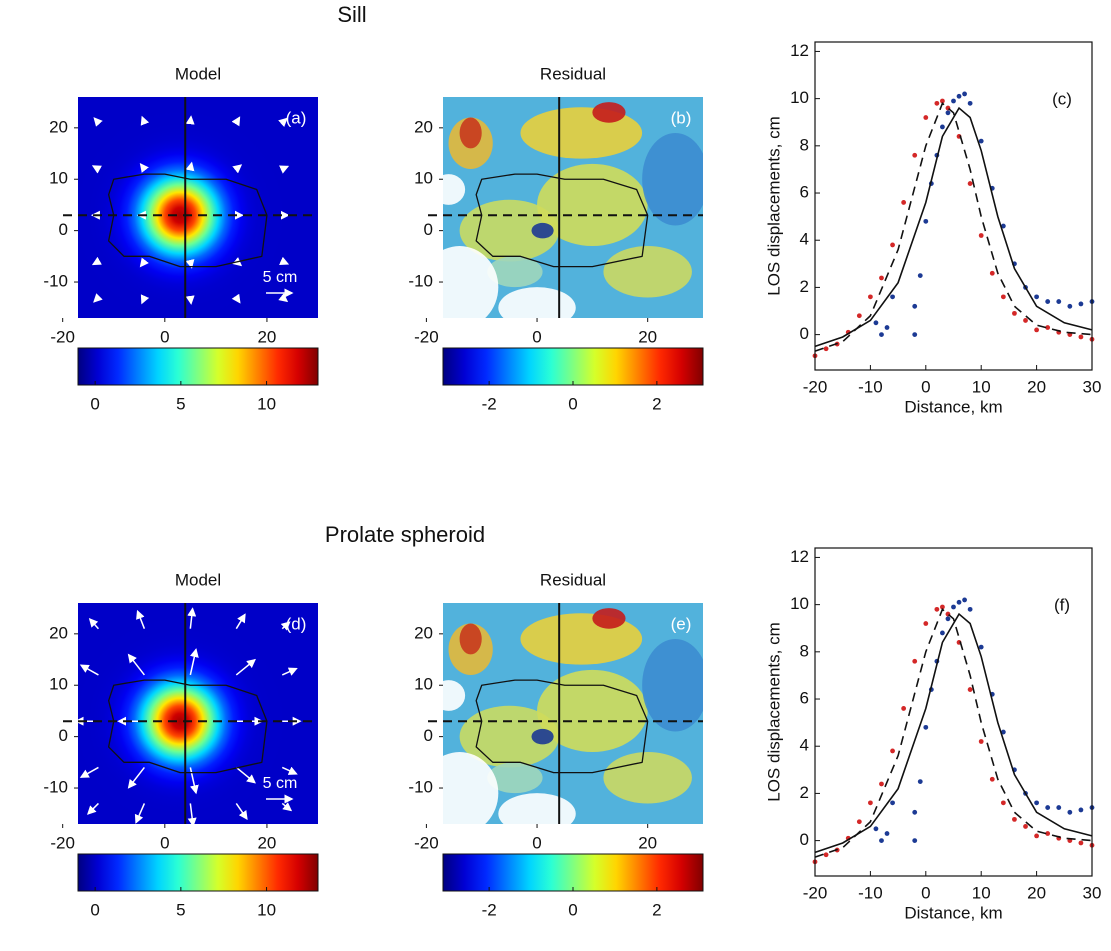 This screenshot has height=951, width=1111. I want to click on y-tick-label: 4, so click(804, 745).